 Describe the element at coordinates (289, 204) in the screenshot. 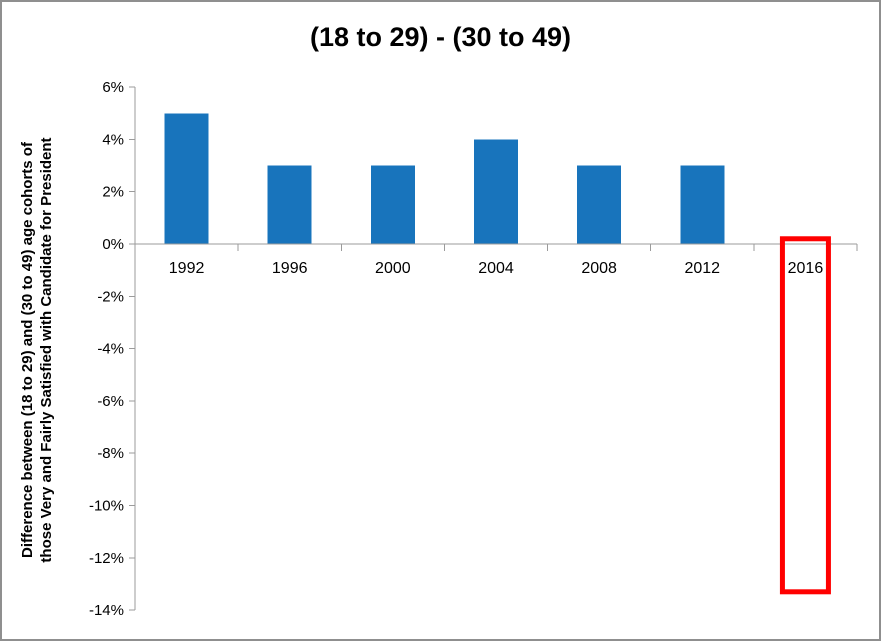

I see `bar-1996` at that location.